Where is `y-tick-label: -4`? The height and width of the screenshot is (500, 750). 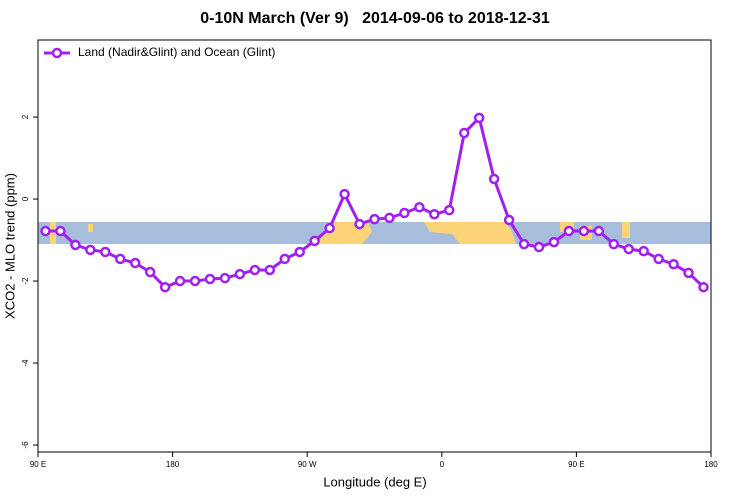
y-tick-label: -4 is located at coordinates (25, 363).